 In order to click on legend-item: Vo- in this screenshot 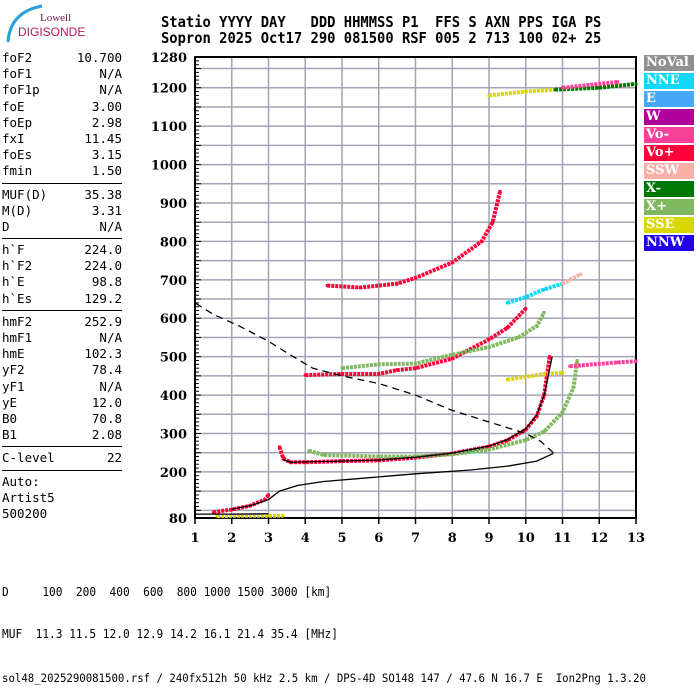, I will do `click(669, 135)`.